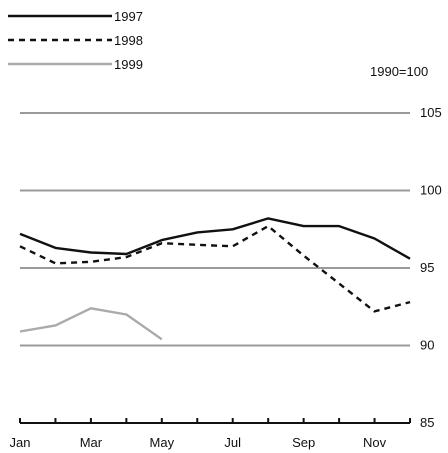  I want to click on unit-label: 1990=100, so click(399, 71).